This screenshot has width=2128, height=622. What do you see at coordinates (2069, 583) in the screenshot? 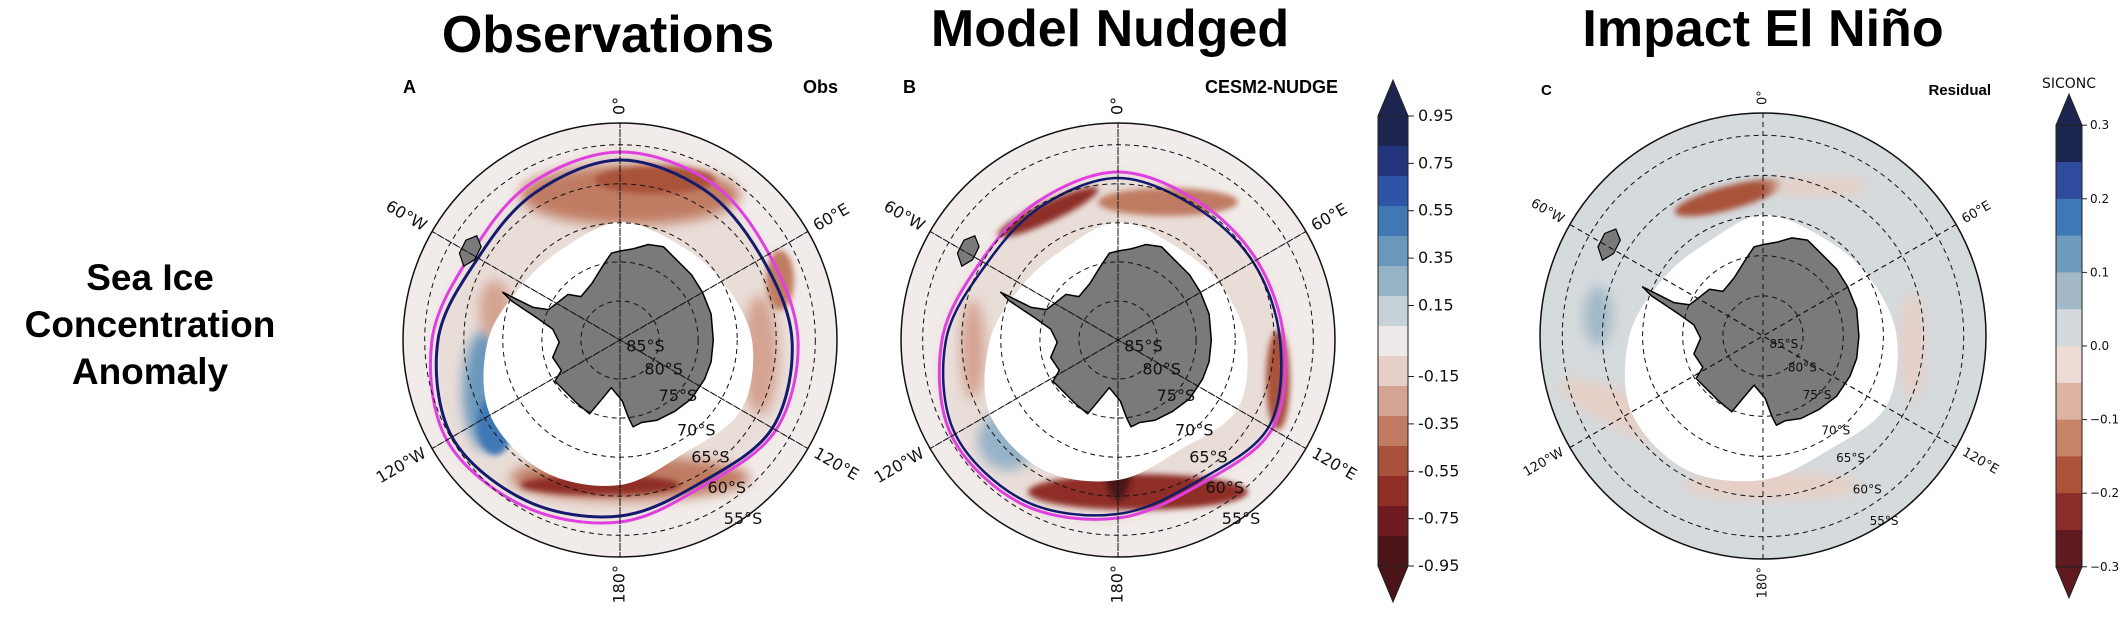
I see `colorbar-extend-min` at bounding box center [2069, 583].